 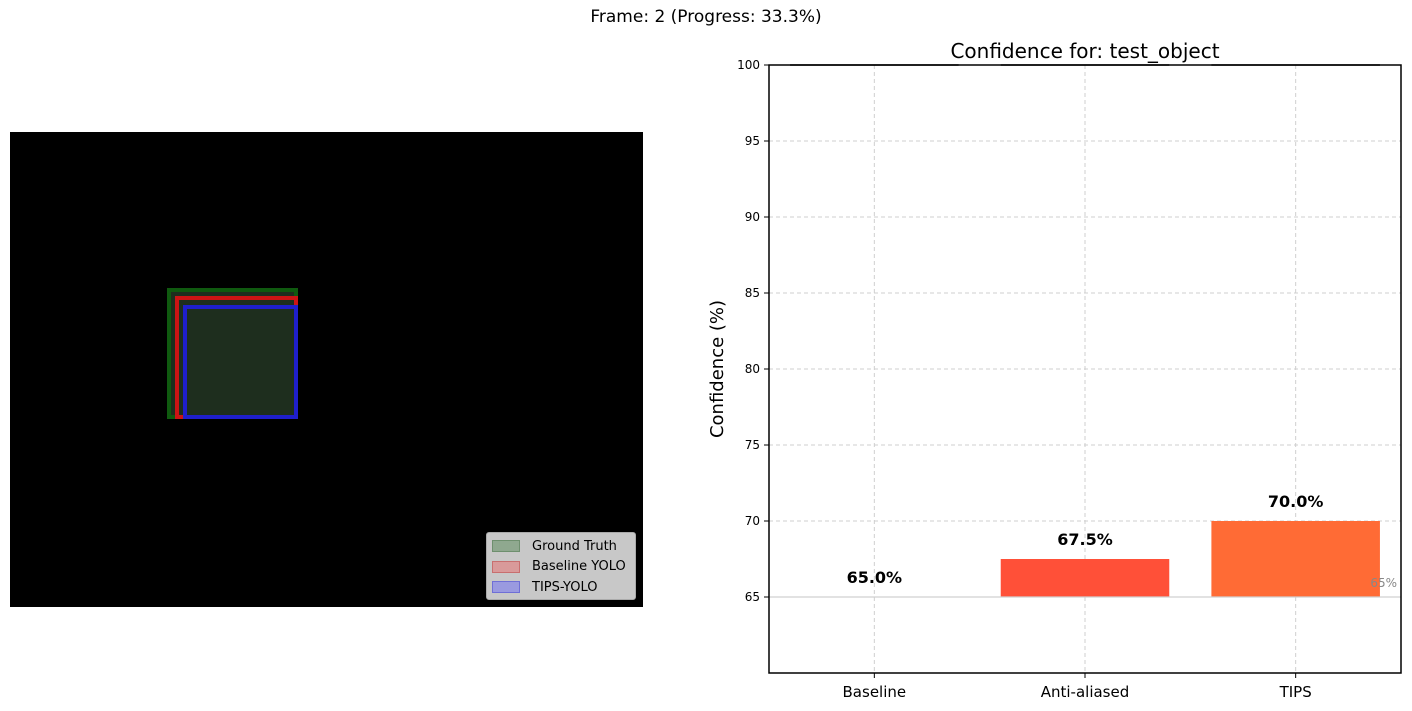 What do you see at coordinates (240, 362) in the screenshot?
I see `tips-yolo-box` at bounding box center [240, 362].